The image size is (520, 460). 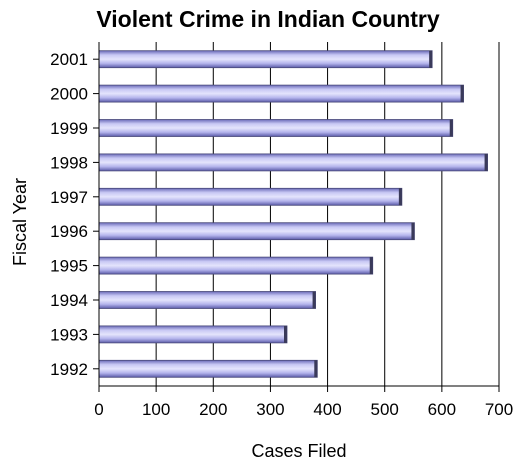 I want to click on x-tick-label: 300, so click(x=270, y=409).